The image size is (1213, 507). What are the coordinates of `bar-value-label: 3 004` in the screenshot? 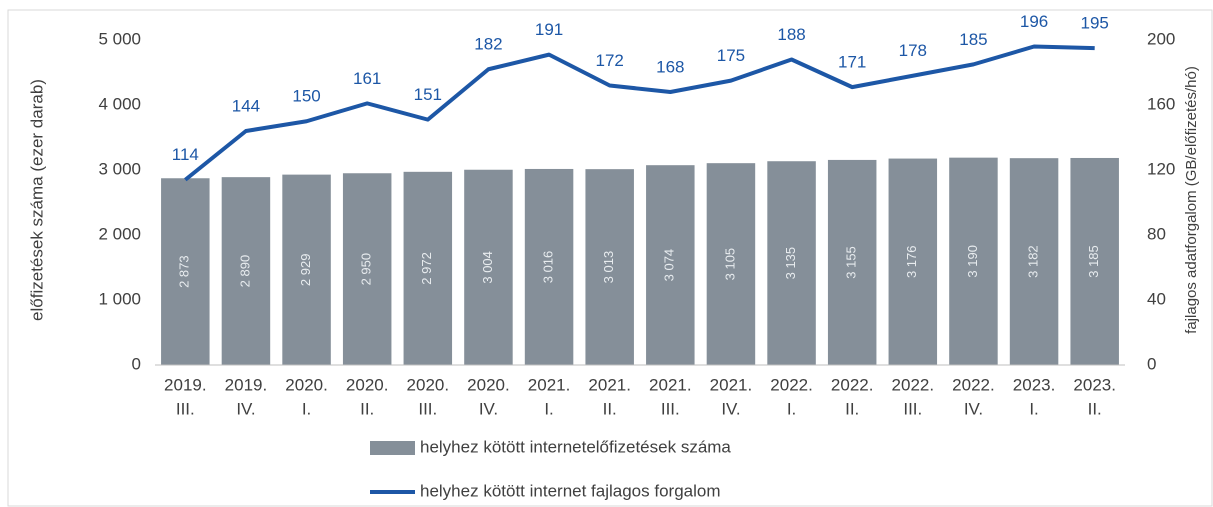 It's located at (487, 267).